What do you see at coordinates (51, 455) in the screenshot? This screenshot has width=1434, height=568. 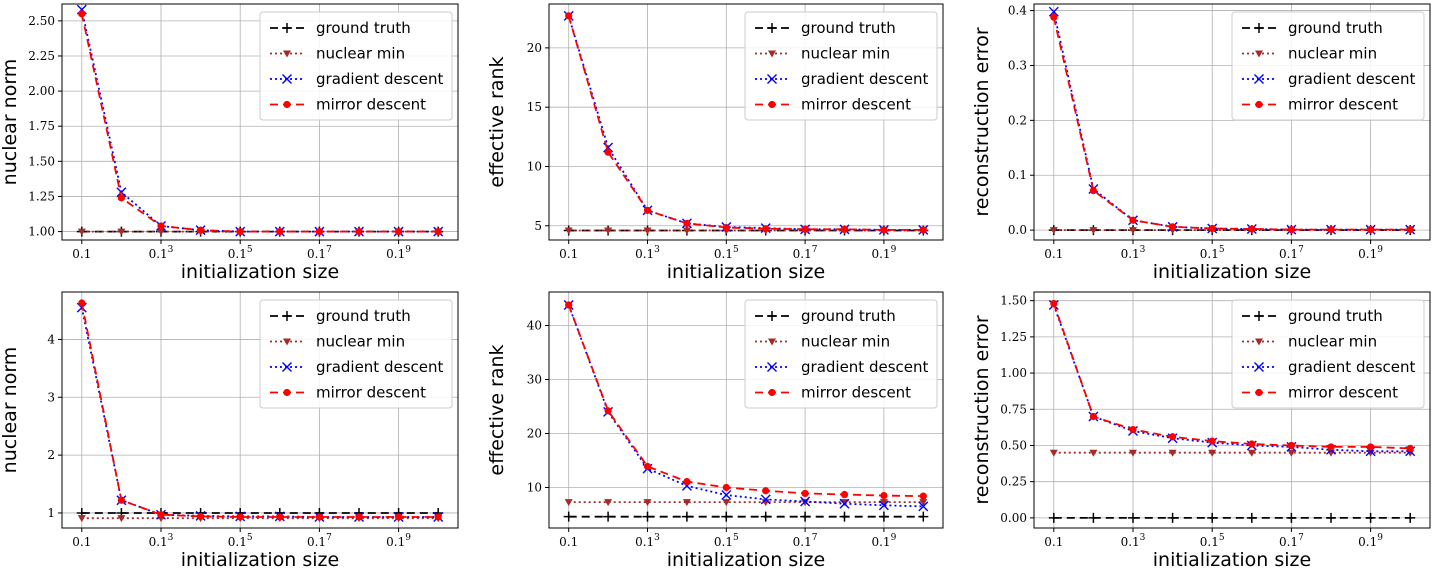 I see `y-tick-label: 2` at bounding box center [51, 455].